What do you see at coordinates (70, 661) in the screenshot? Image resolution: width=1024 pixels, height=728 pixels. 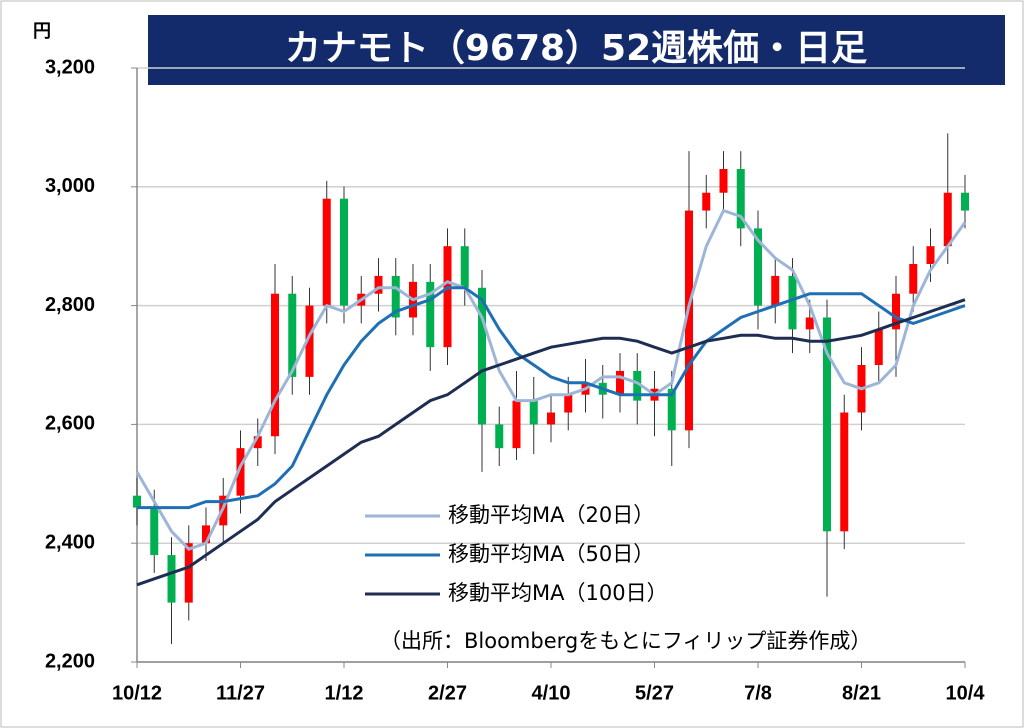 I see `y-tick-label: 2,200` at bounding box center [70, 661].